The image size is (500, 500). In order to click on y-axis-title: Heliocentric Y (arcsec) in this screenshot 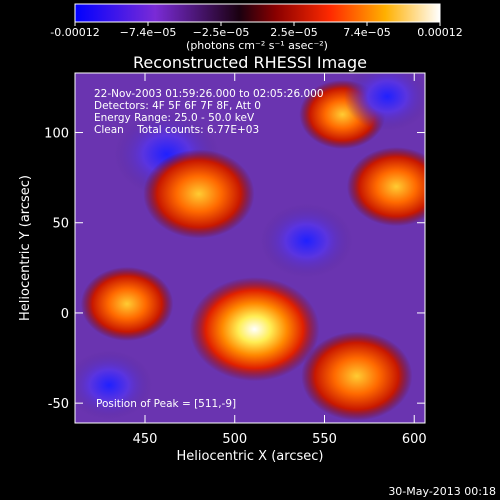, I will do `click(25, 248)`.